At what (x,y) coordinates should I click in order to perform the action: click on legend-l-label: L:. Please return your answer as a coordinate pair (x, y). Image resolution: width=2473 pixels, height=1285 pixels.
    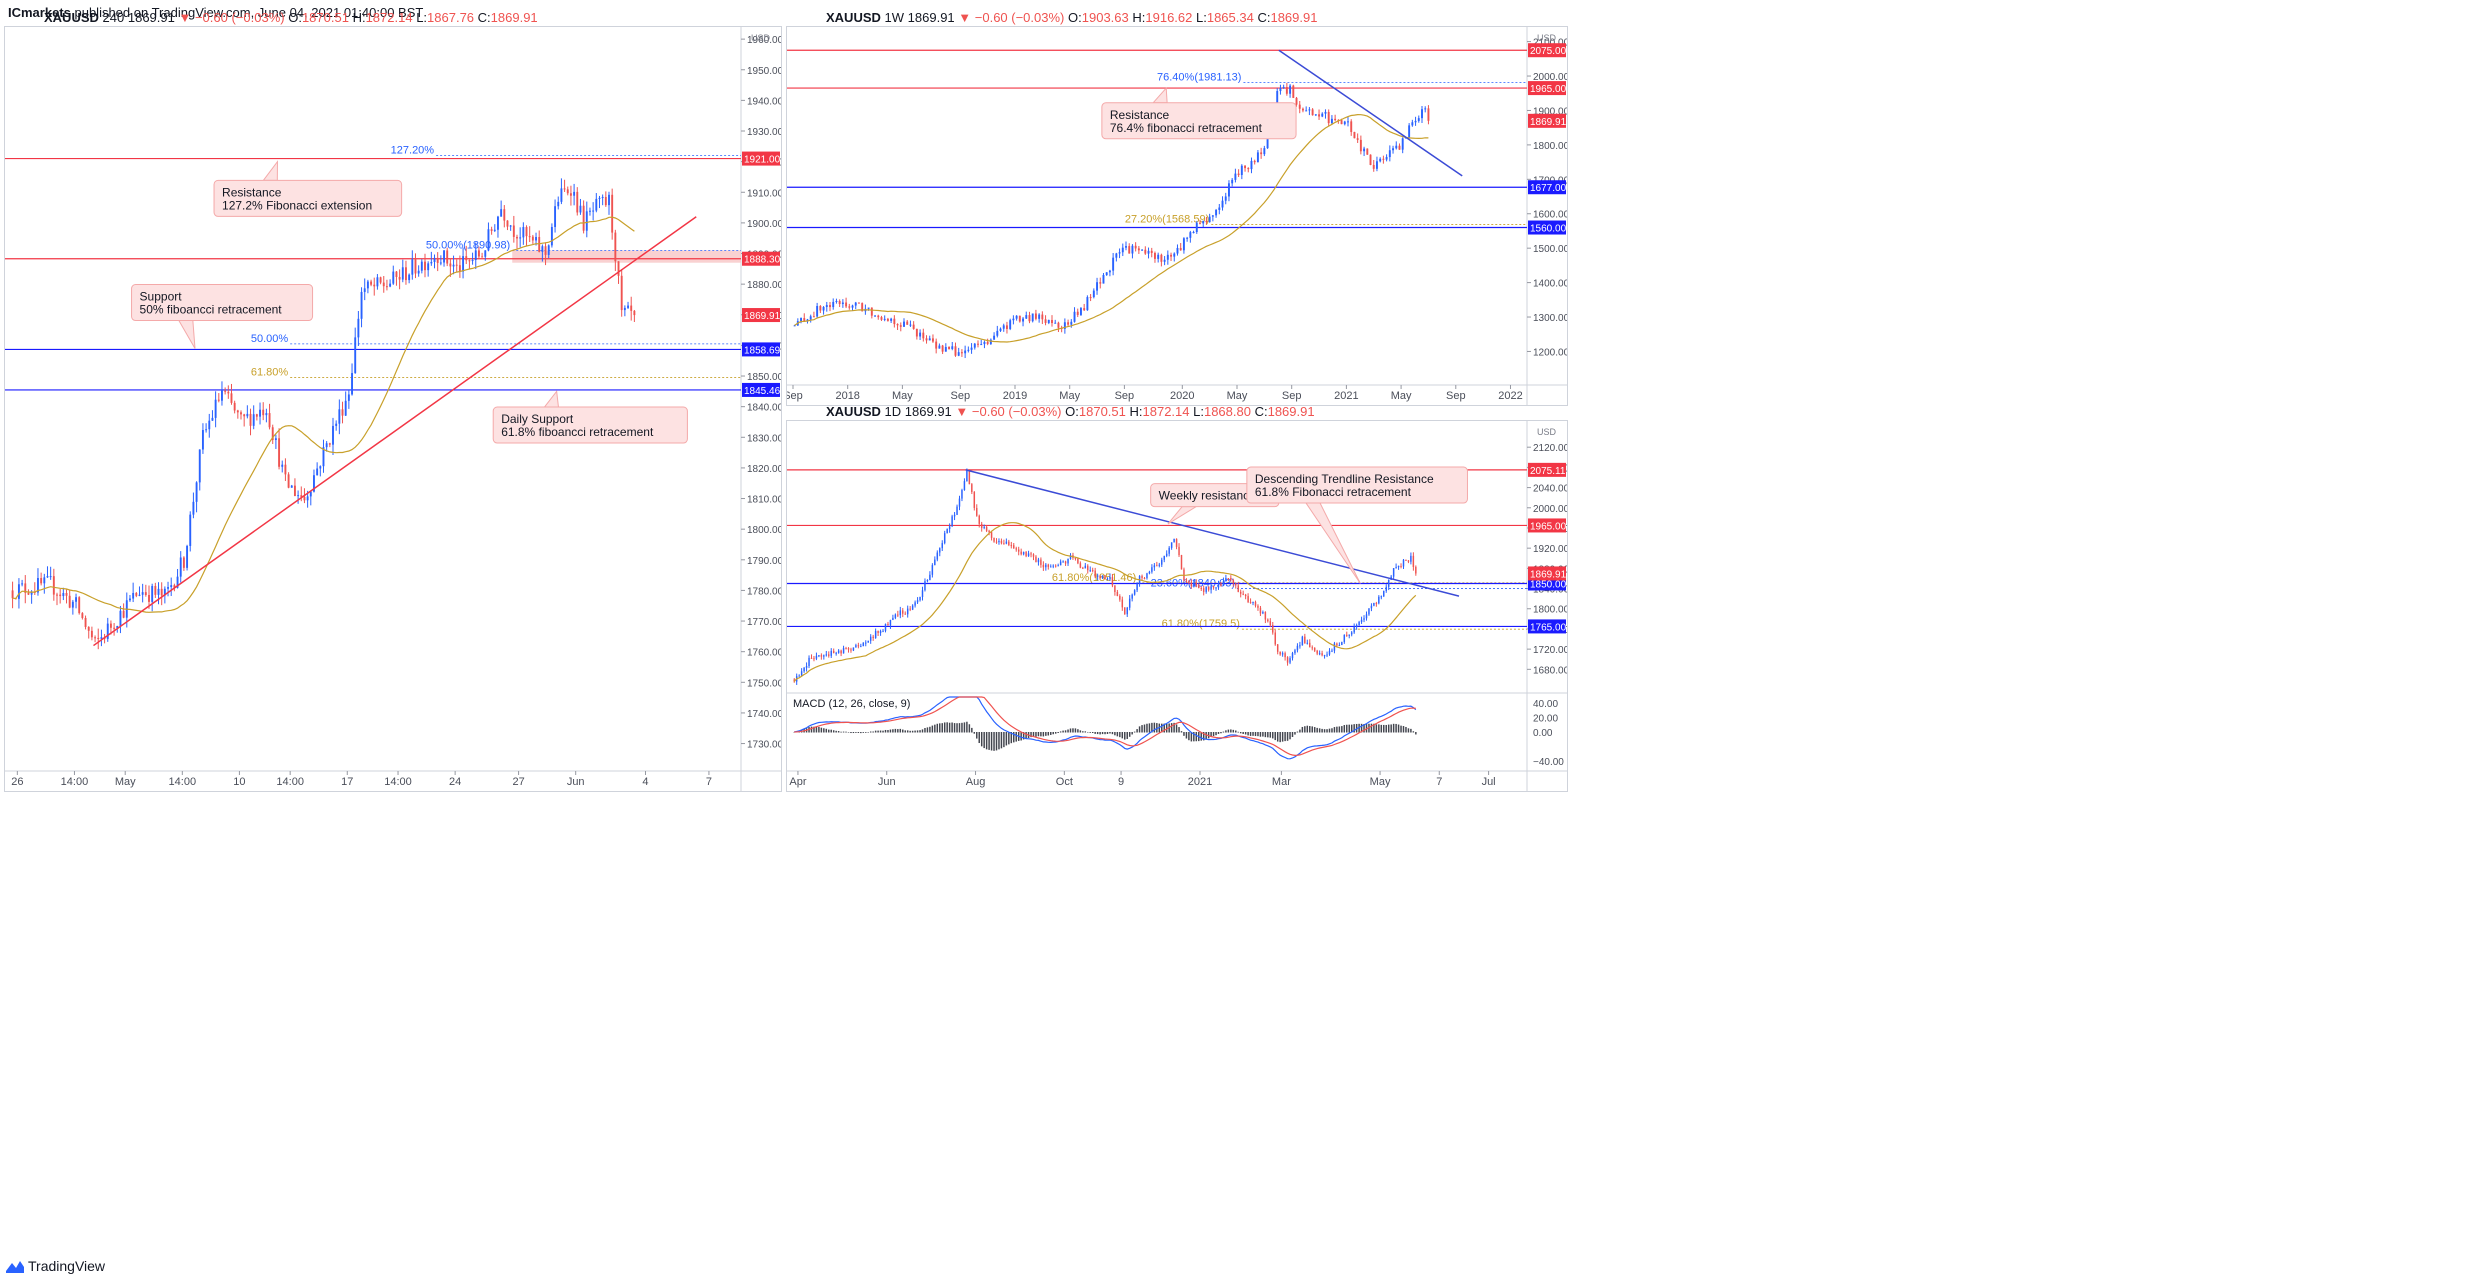
    Looking at the image, I should click on (422, 17).